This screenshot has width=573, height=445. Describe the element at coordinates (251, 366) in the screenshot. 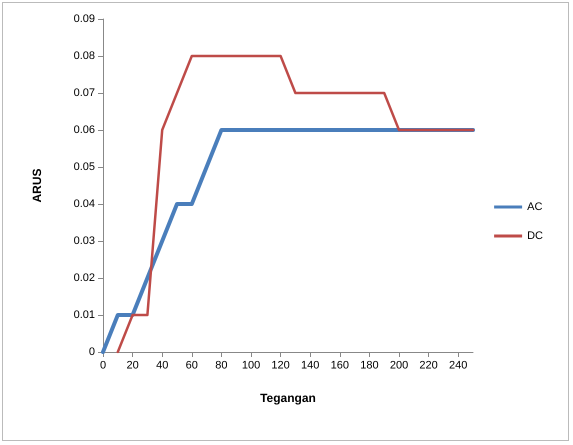

I see `x-tick-label: 100` at that location.